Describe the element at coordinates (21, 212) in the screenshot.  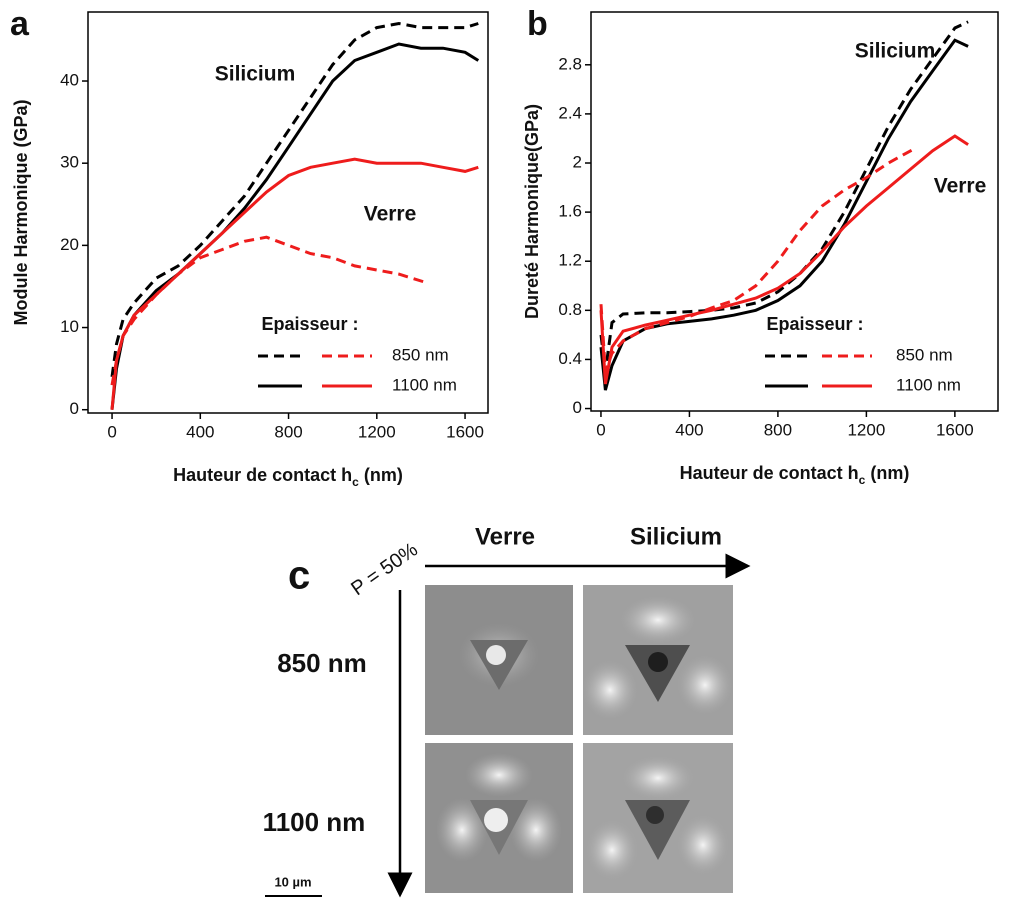
I see `y-axis-label: Module Harmonique (GPa)` at that location.